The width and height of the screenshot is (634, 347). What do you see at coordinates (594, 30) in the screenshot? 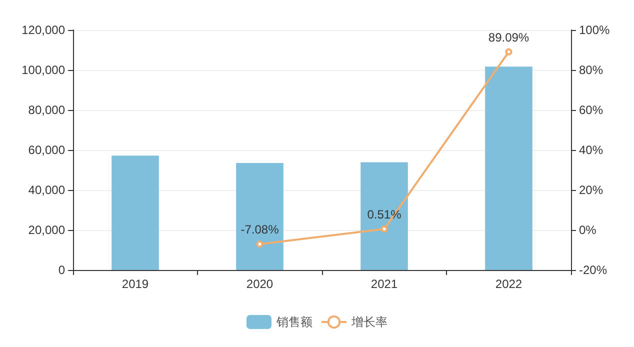
I see `y2-tick-label: 100%` at bounding box center [594, 30].